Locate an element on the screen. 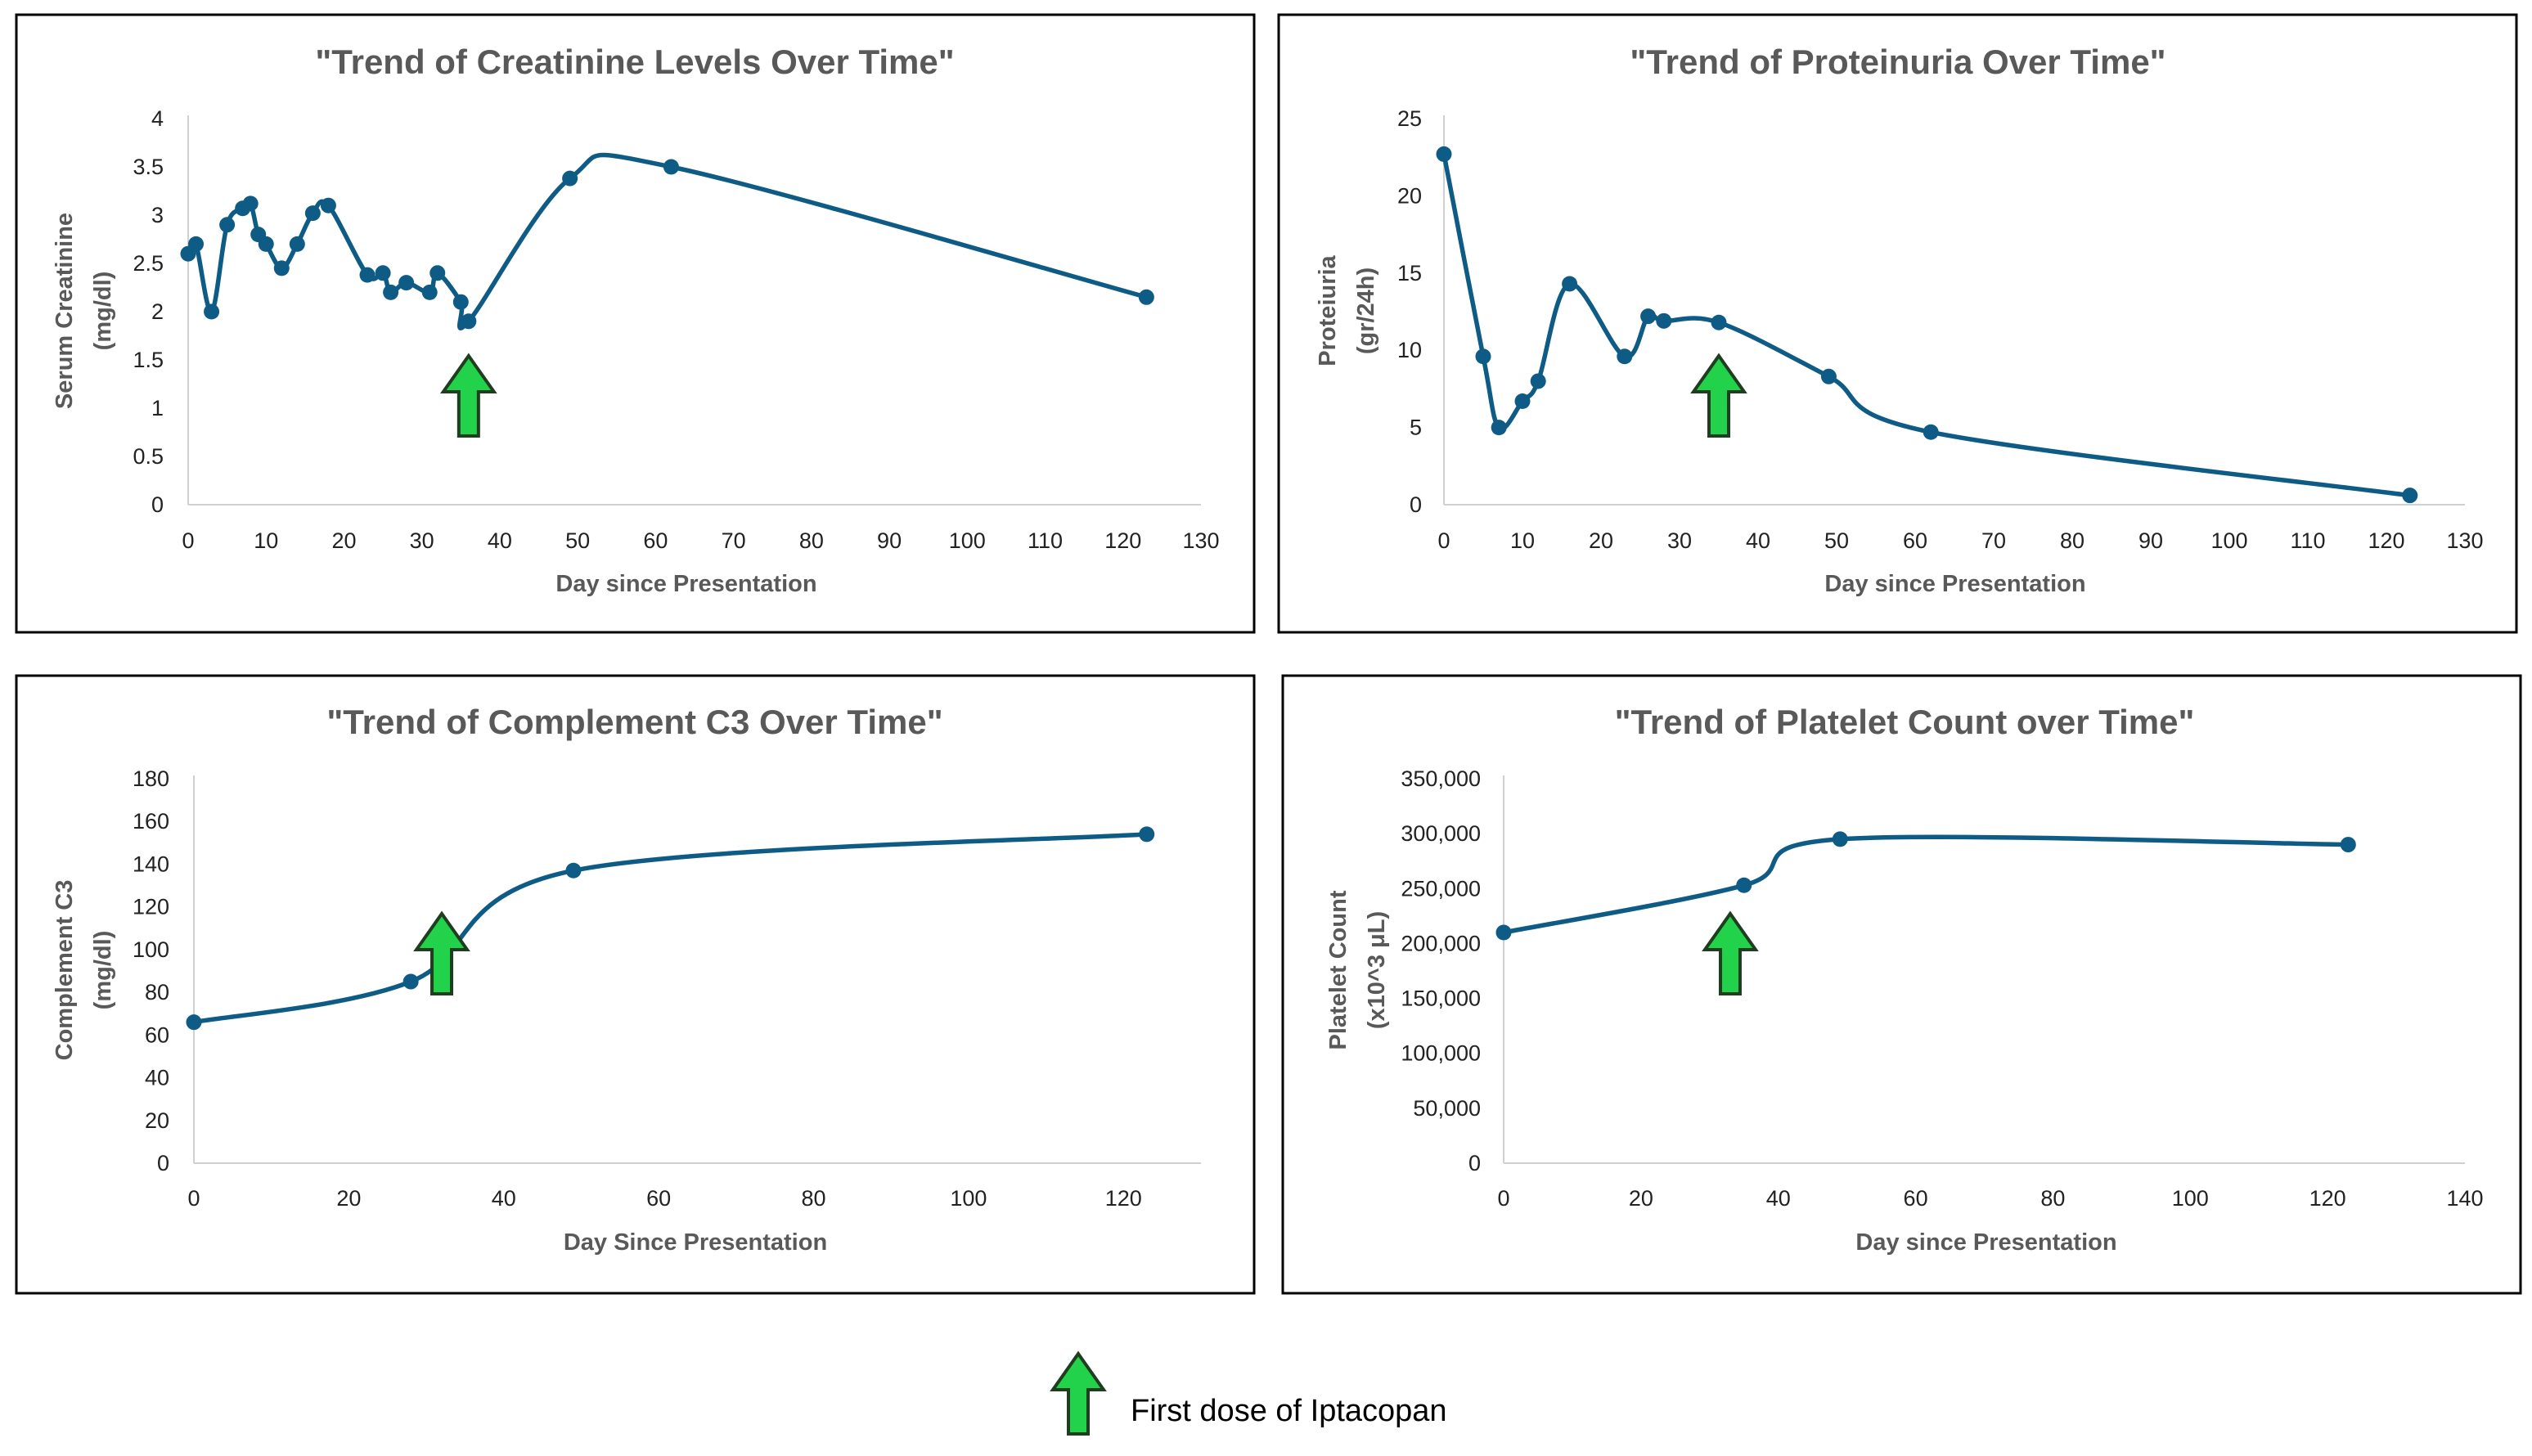 The width and height of the screenshot is (2532, 1456). chart-title: "Trend of Proteinuria Over Time" is located at coordinates (1898, 62).